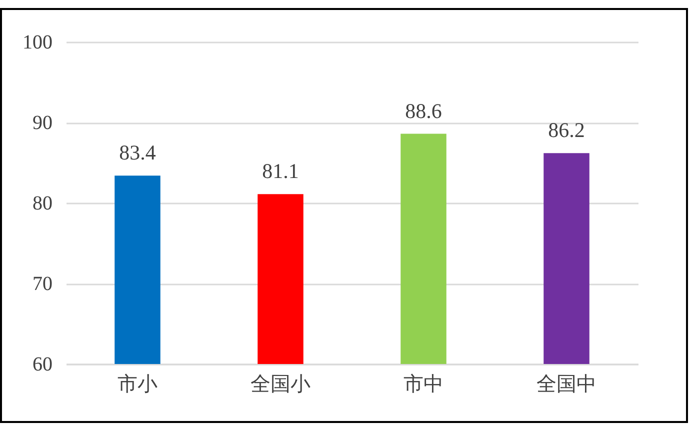 The height and width of the screenshot is (425, 692). I want to click on data-label: 83.4, so click(137, 152).